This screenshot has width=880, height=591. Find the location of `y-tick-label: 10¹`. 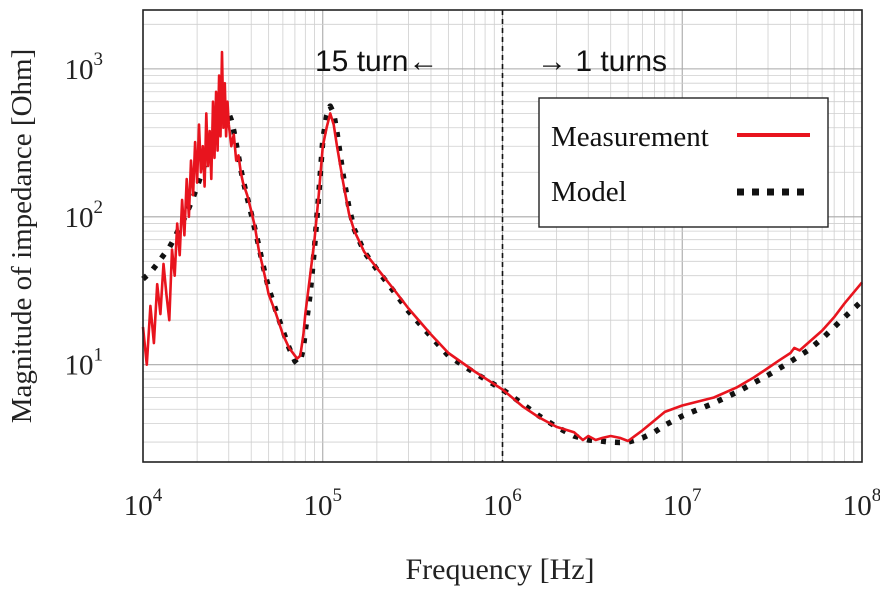

y-tick-label: 10¹ is located at coordinates (84, 363).